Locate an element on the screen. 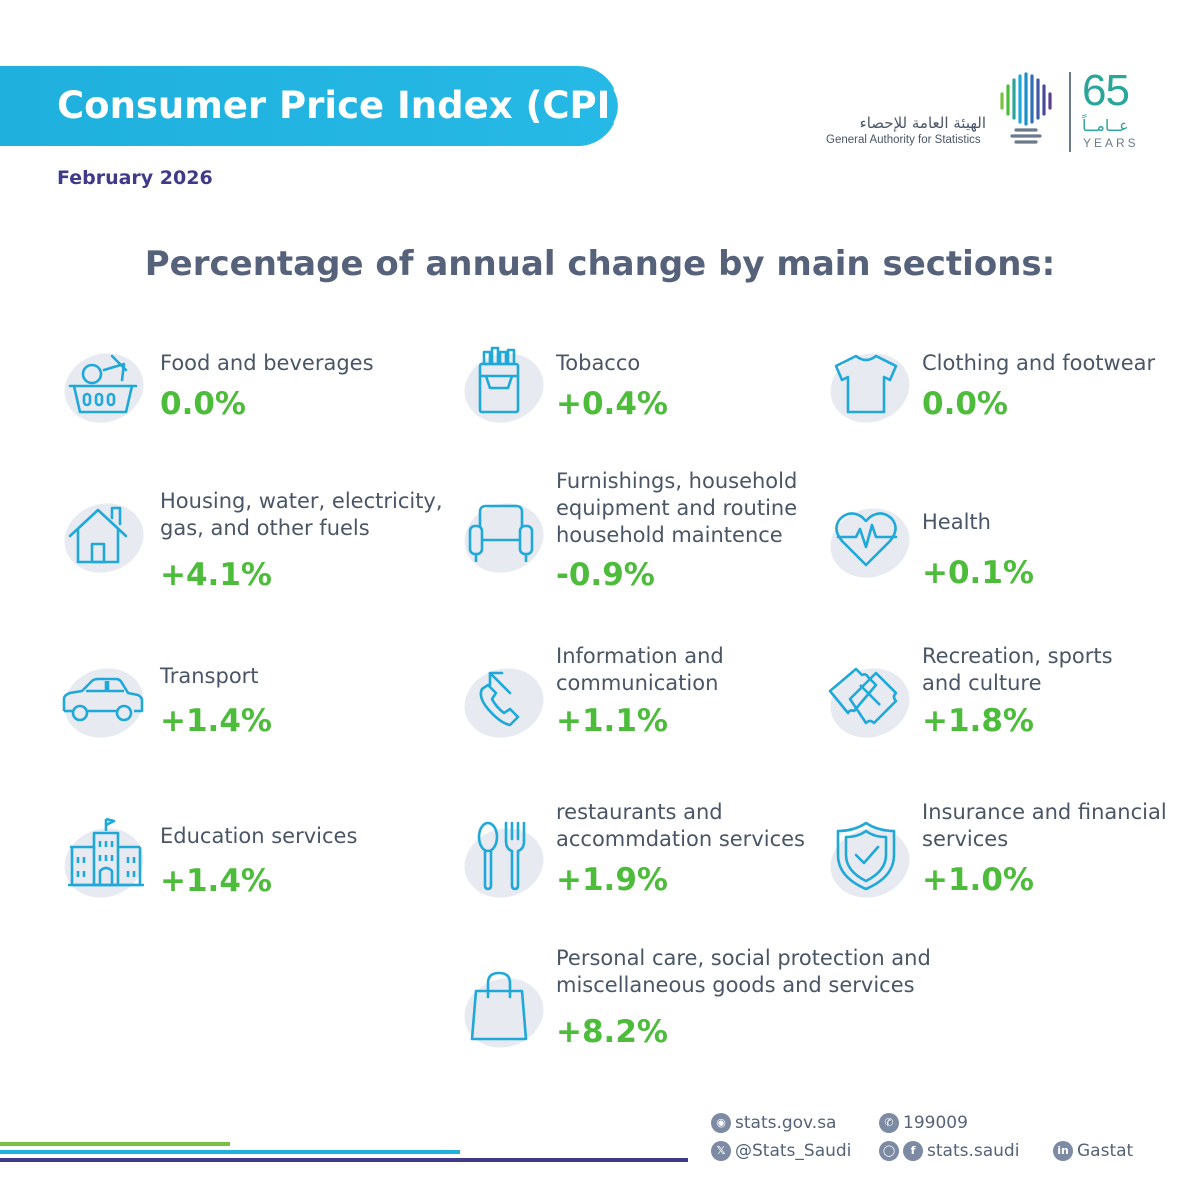 The image size is (1200, 1200). armchair-icon is located at coordinates (505, 536).